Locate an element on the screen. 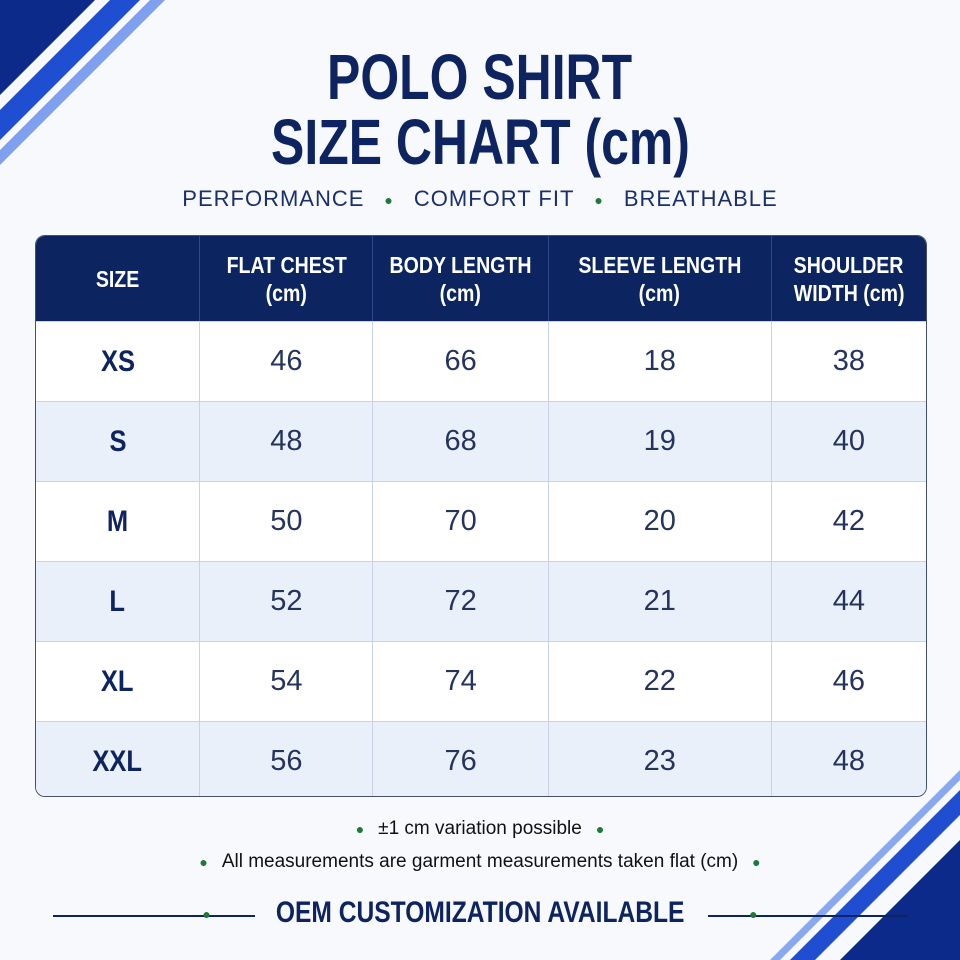  footer: ● OEM CUSTOMIZATION AVAILABLE ● is located at coordinates (480, 913).